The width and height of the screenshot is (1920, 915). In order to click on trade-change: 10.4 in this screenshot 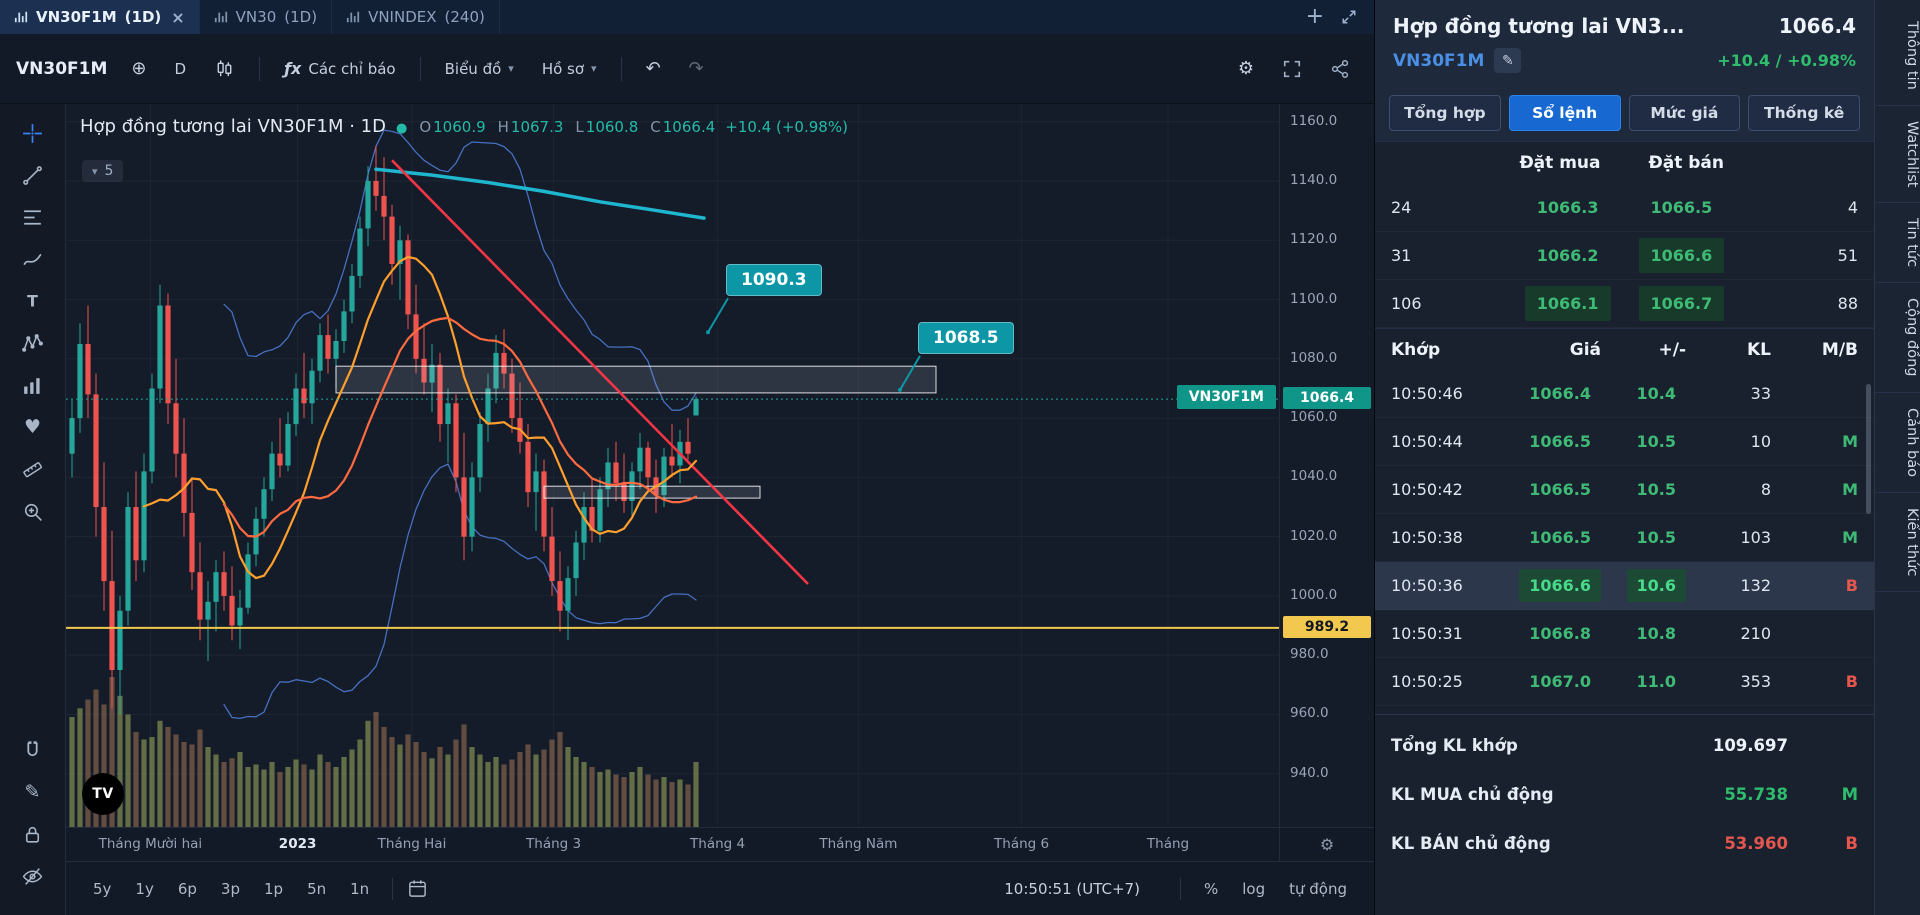, I will do `click(1656, 393)`.